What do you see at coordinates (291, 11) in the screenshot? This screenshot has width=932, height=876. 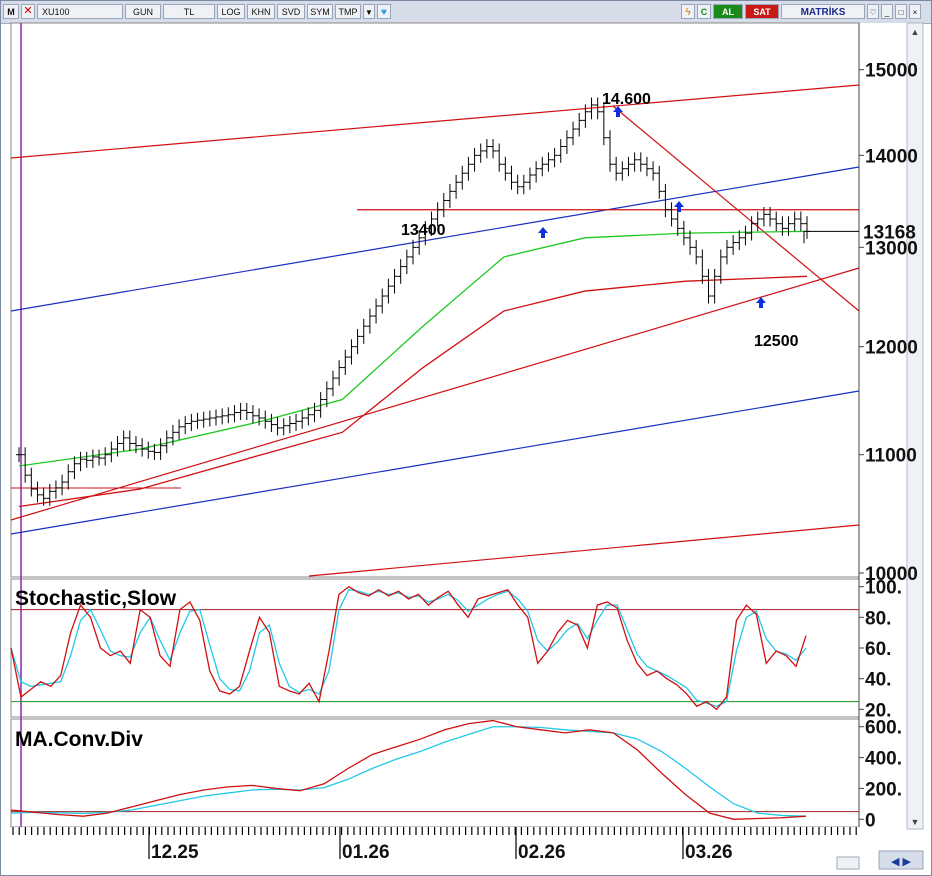 I see `svd-button: SVD` at bounding box center [291, 11].